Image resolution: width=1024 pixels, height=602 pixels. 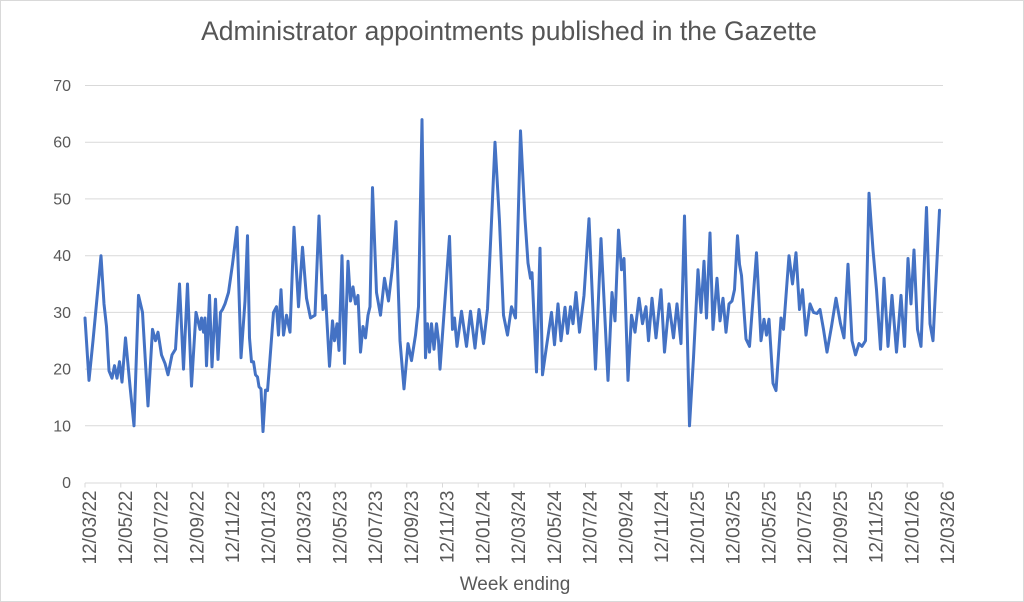 What do you see at coordinates (233, 527) in the screenshot?
I see `svg-text: 12/11/22` at bounding box center [233, 527].